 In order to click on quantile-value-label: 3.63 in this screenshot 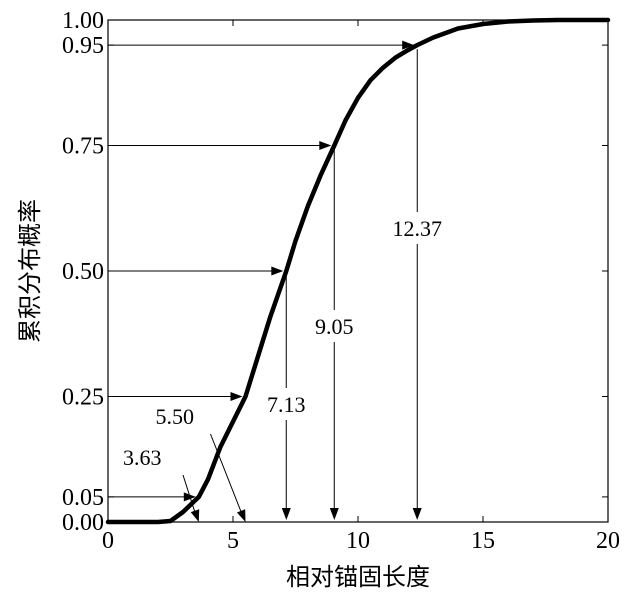, I will do `click(142, 457)`.